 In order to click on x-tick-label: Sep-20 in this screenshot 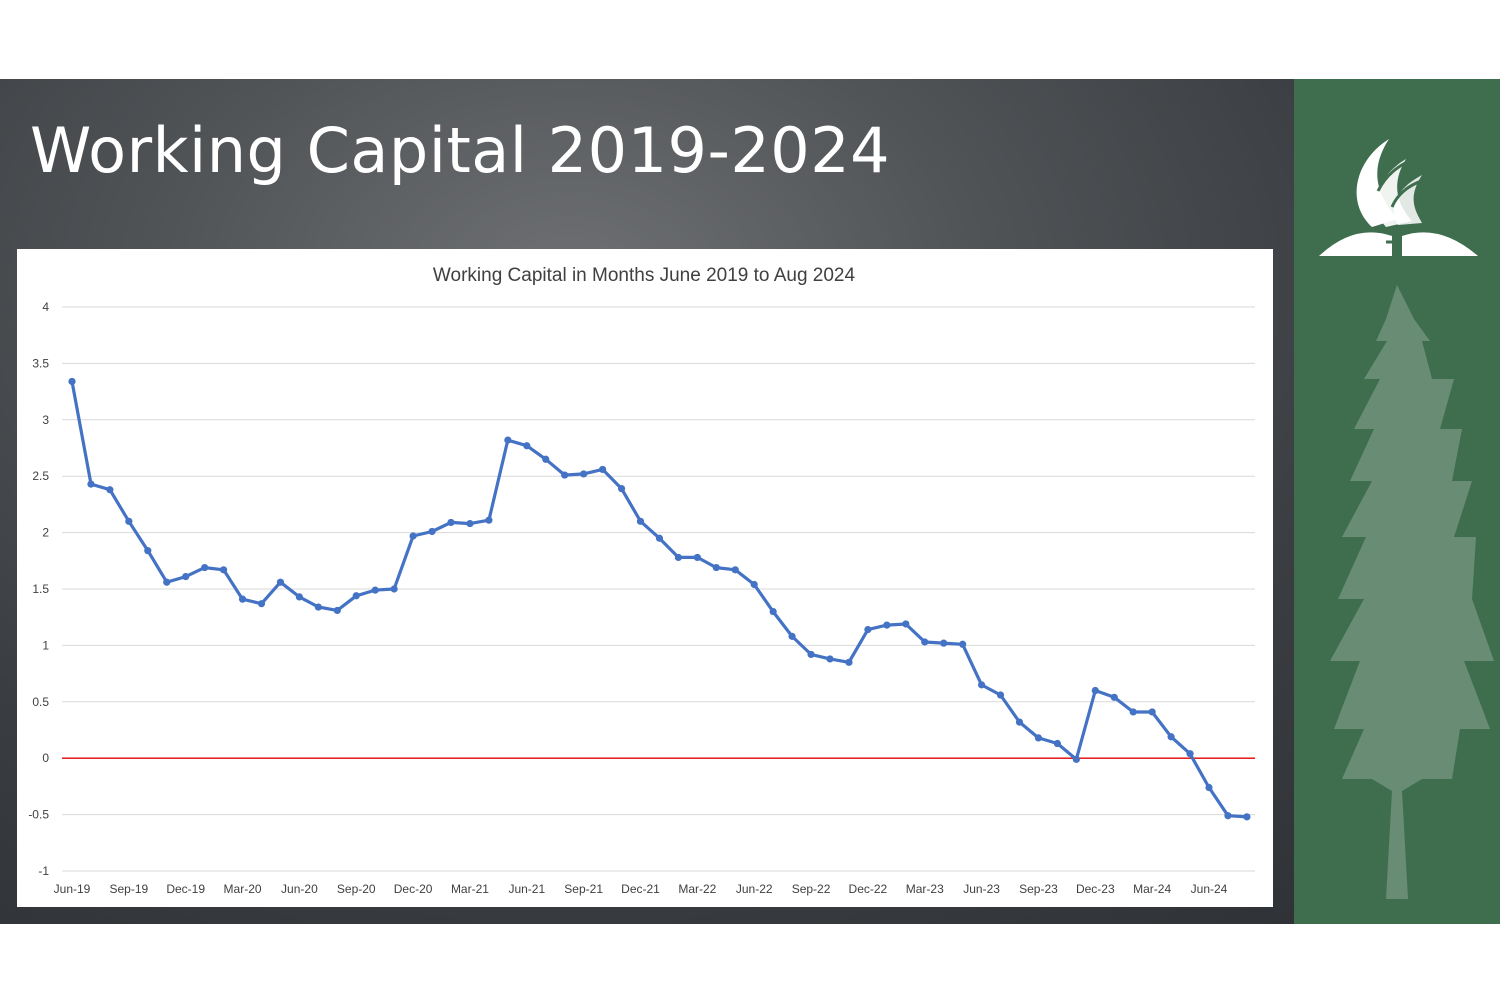, I will do `click(356, 889)`.